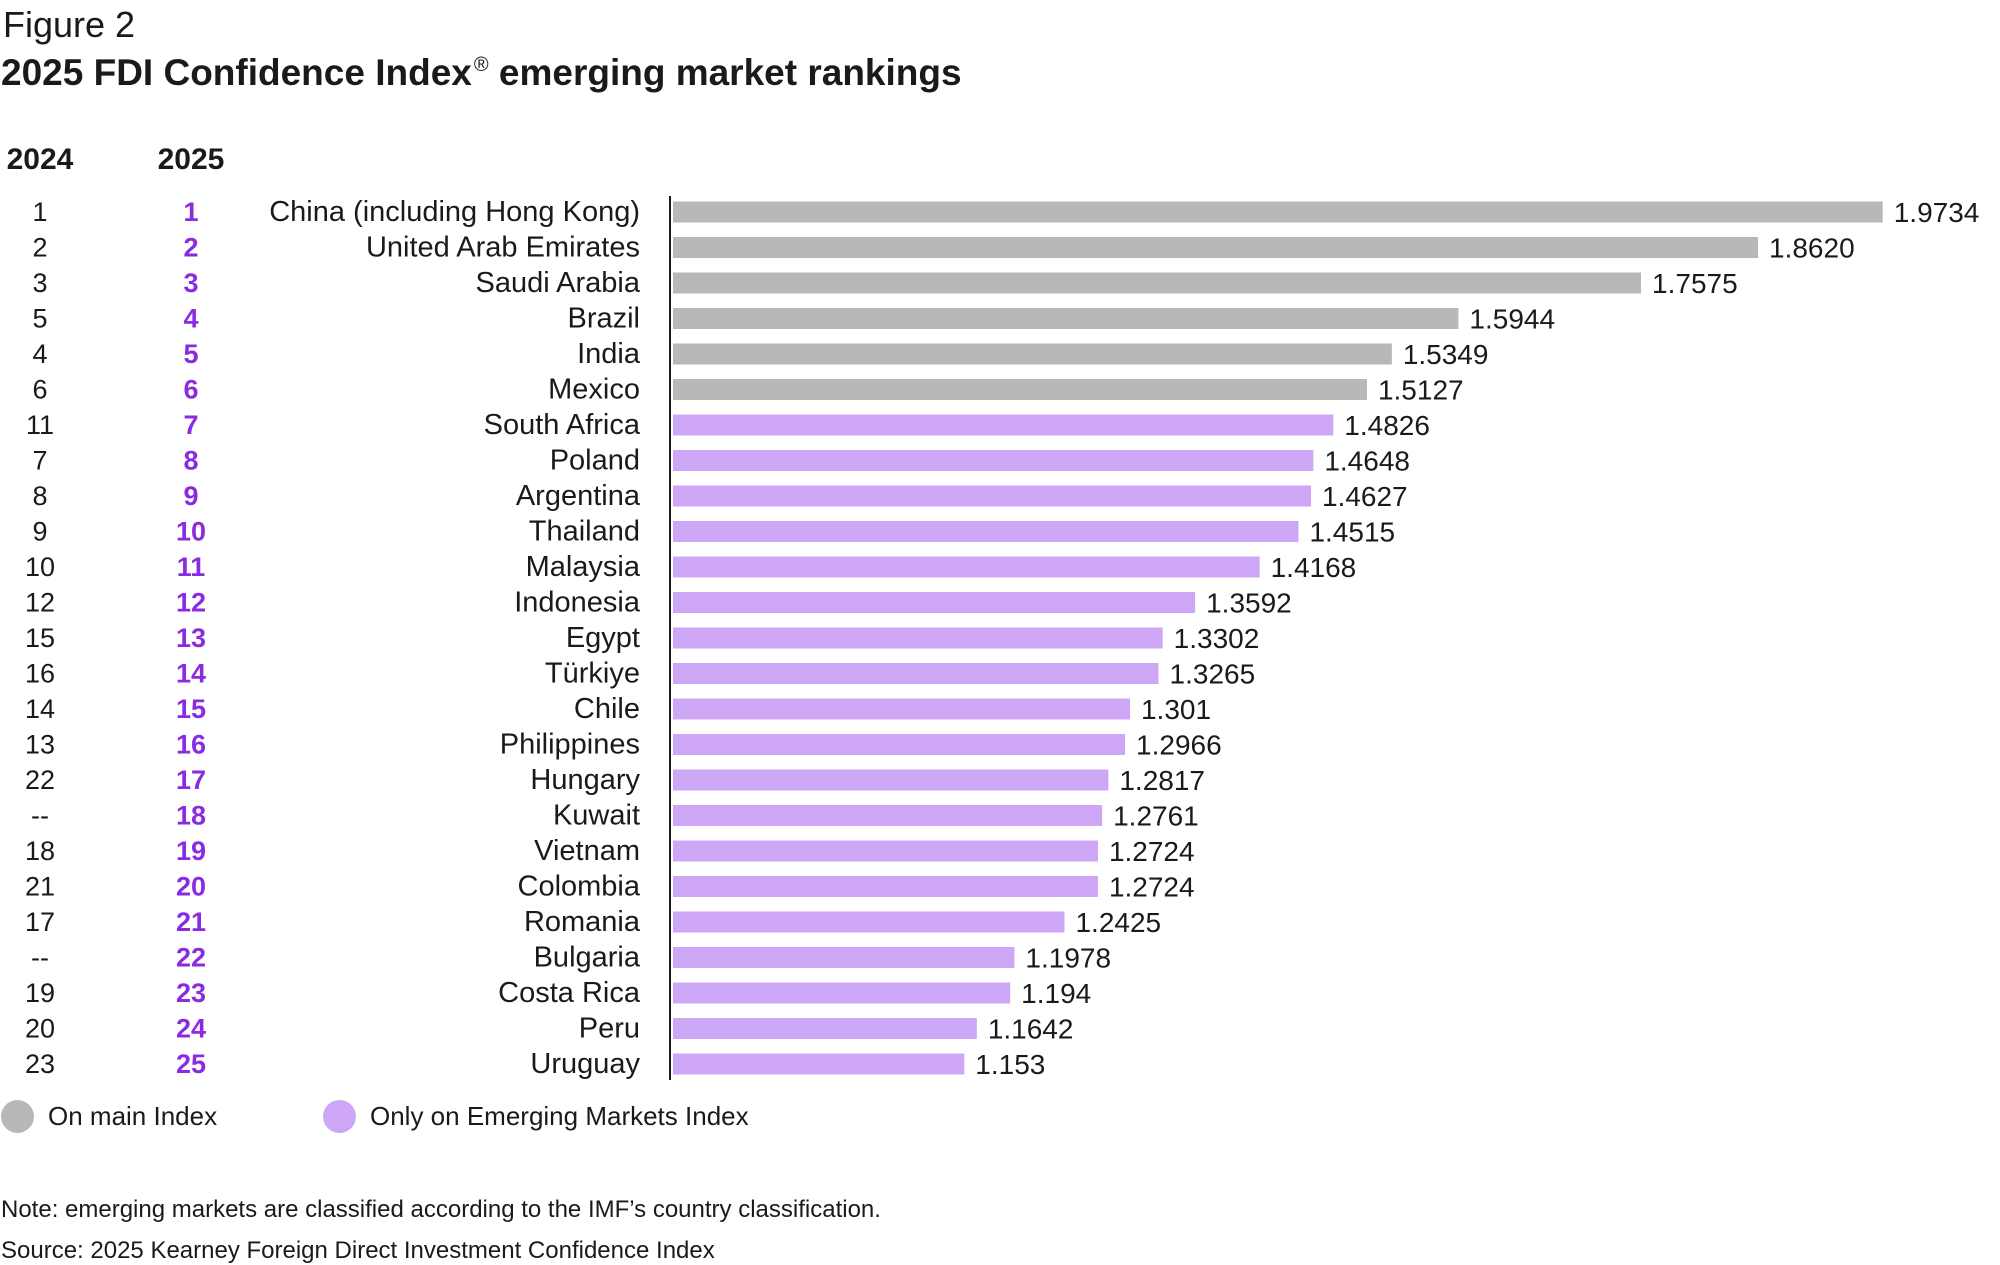  What do you see at coordinates (1367, 461) in the screenshot?
I see `value-label: 1.4648` at bounding box center [1367, 461].